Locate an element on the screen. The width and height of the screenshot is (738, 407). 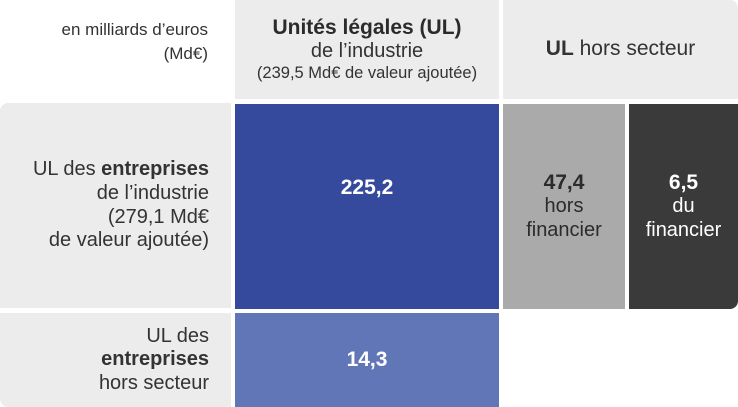
cell-industrie-financier: 6,5 du financier is located at coordinates (683, 206).